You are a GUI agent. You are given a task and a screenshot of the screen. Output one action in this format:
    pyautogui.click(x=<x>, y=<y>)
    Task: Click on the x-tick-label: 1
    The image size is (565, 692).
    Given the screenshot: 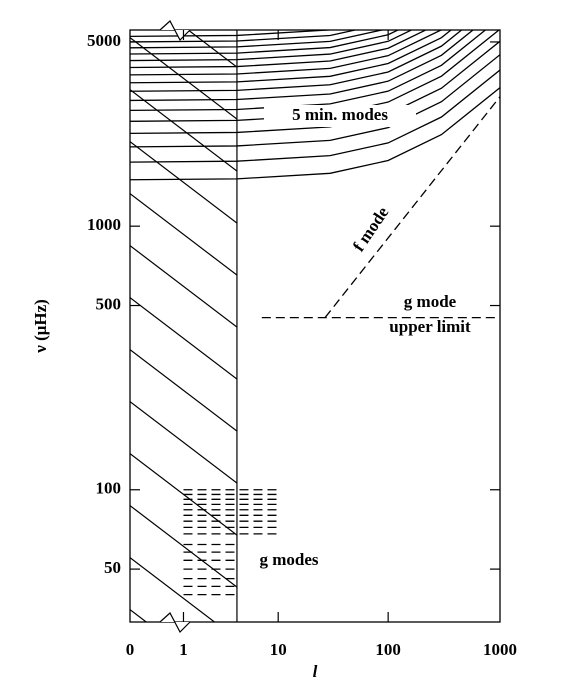 What is the action you would take?
    pyautogui.click(x=183, y=649)
    